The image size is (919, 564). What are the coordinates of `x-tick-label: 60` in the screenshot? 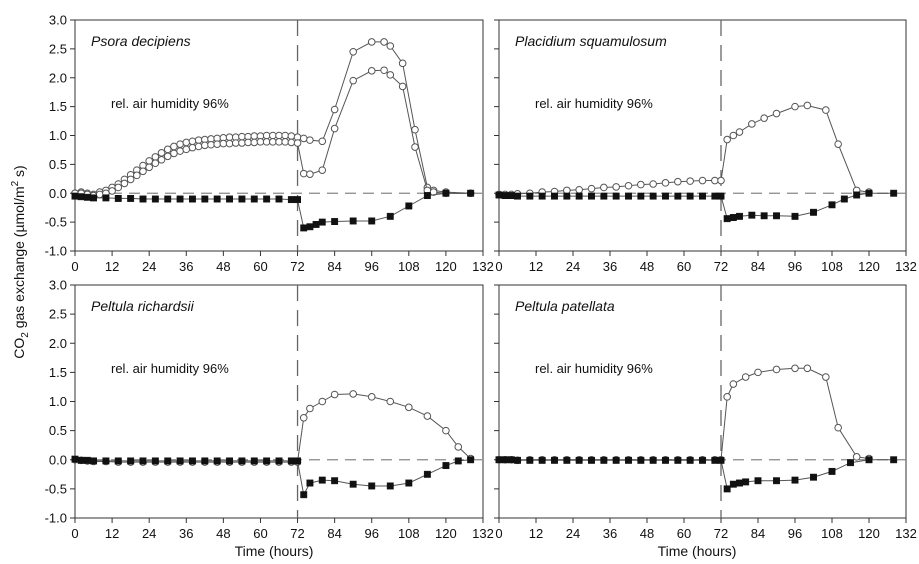 It's located at (684, 266).